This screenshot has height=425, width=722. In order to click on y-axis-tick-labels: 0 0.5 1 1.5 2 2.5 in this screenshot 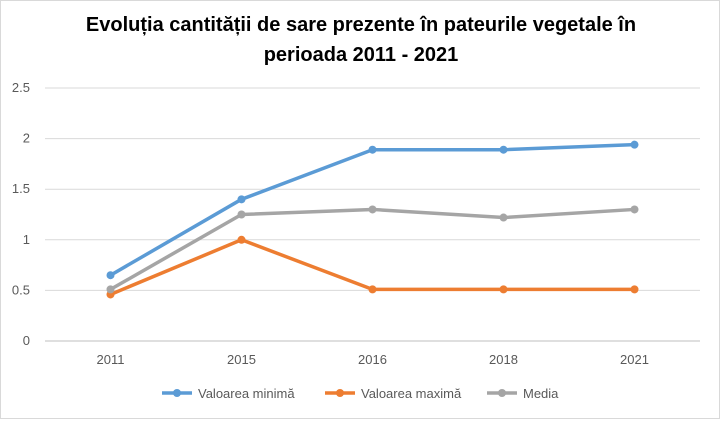, I will do `click(21, 214)`.